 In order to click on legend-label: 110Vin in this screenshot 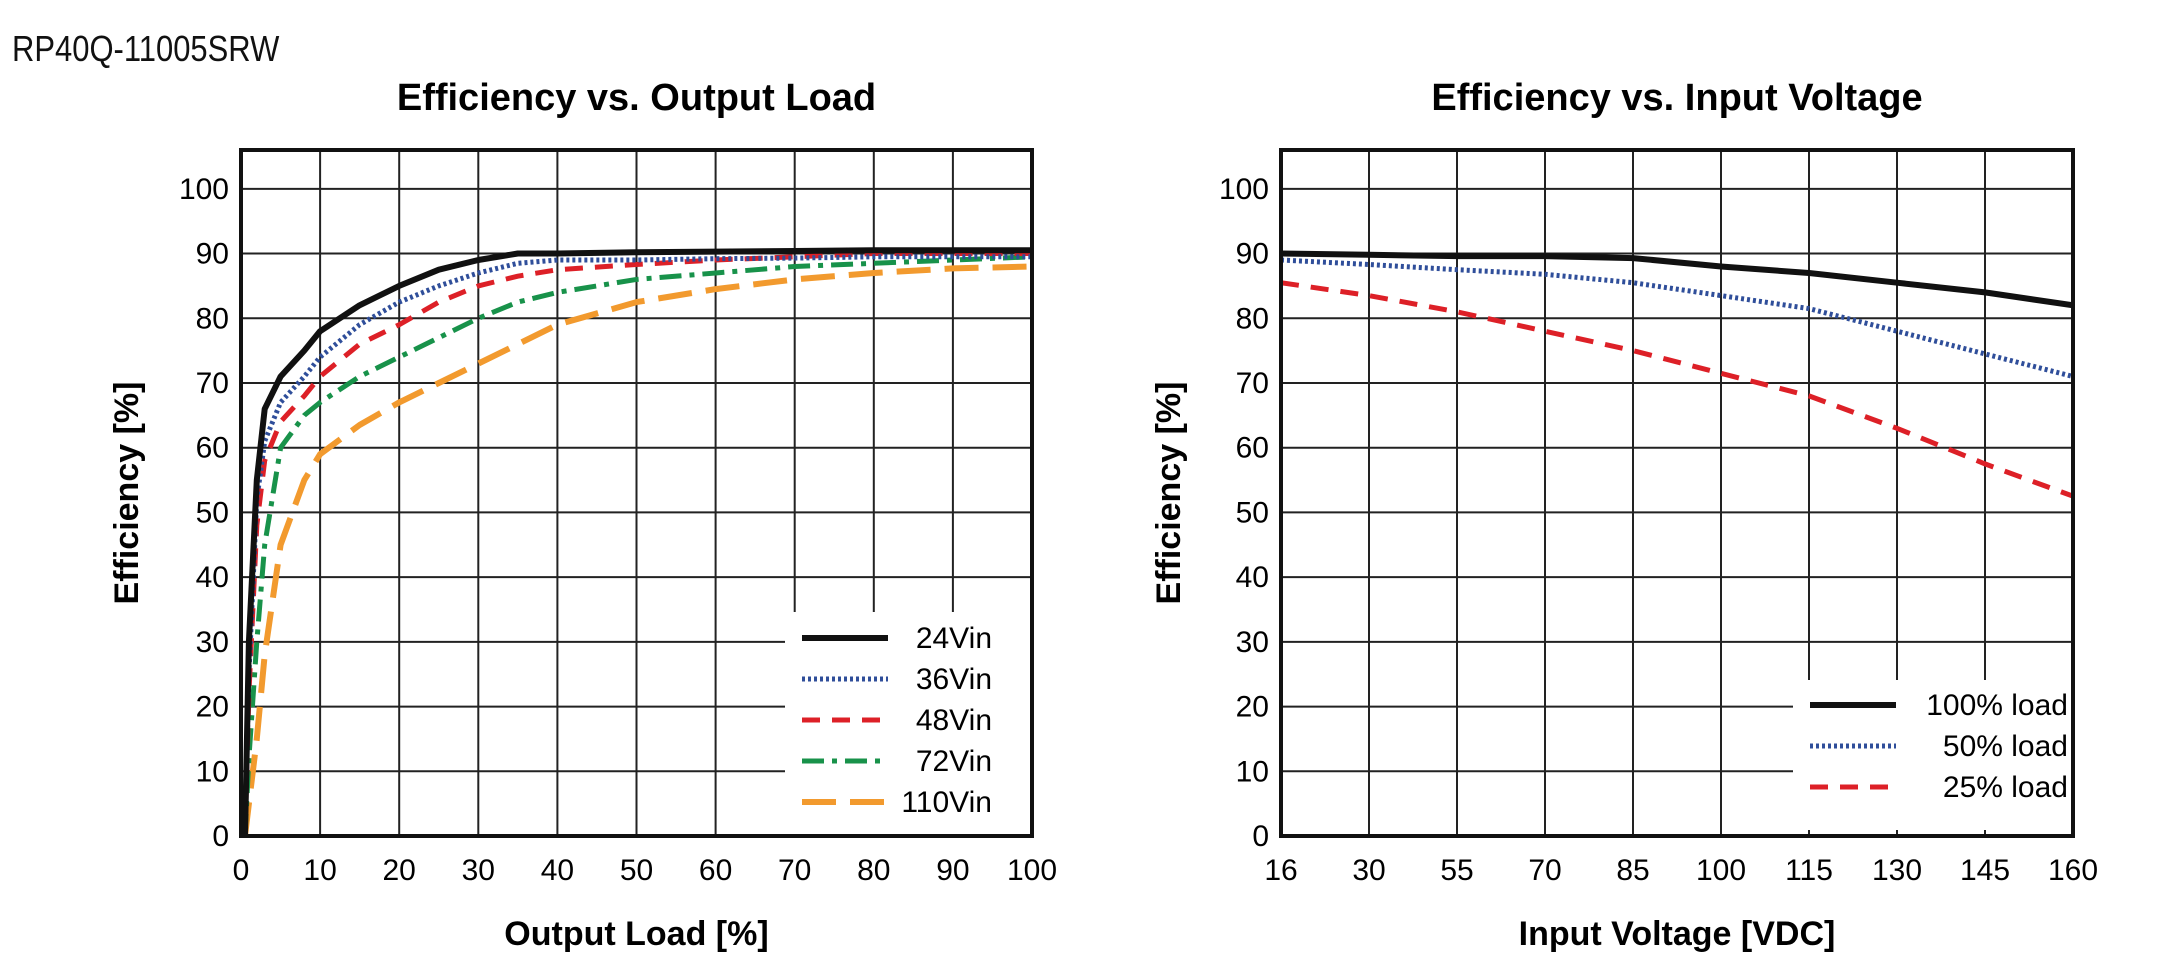, I will do `click(946, 802)`.